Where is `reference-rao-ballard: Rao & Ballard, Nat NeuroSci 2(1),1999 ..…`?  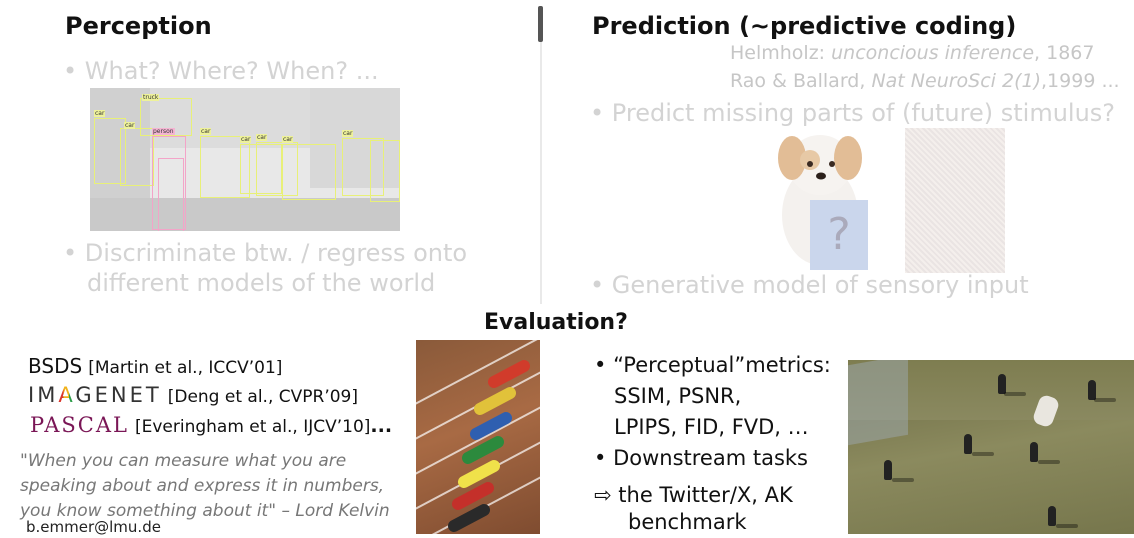
reference-rao-ballard: Rao & Ballard, Nat NeuroSci 2(1),1999 ..… is located at coordinates (925, 81).